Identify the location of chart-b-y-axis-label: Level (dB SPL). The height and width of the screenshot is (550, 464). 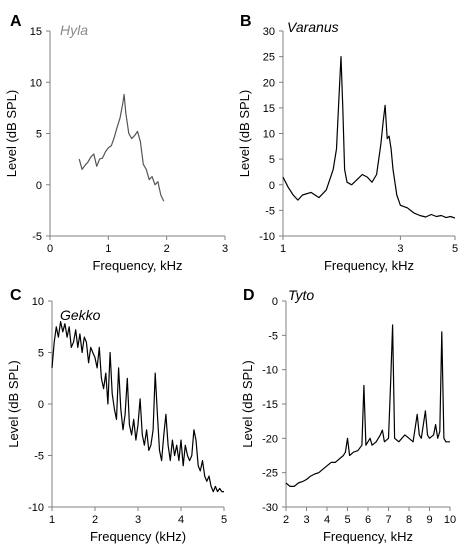
(244, 133).